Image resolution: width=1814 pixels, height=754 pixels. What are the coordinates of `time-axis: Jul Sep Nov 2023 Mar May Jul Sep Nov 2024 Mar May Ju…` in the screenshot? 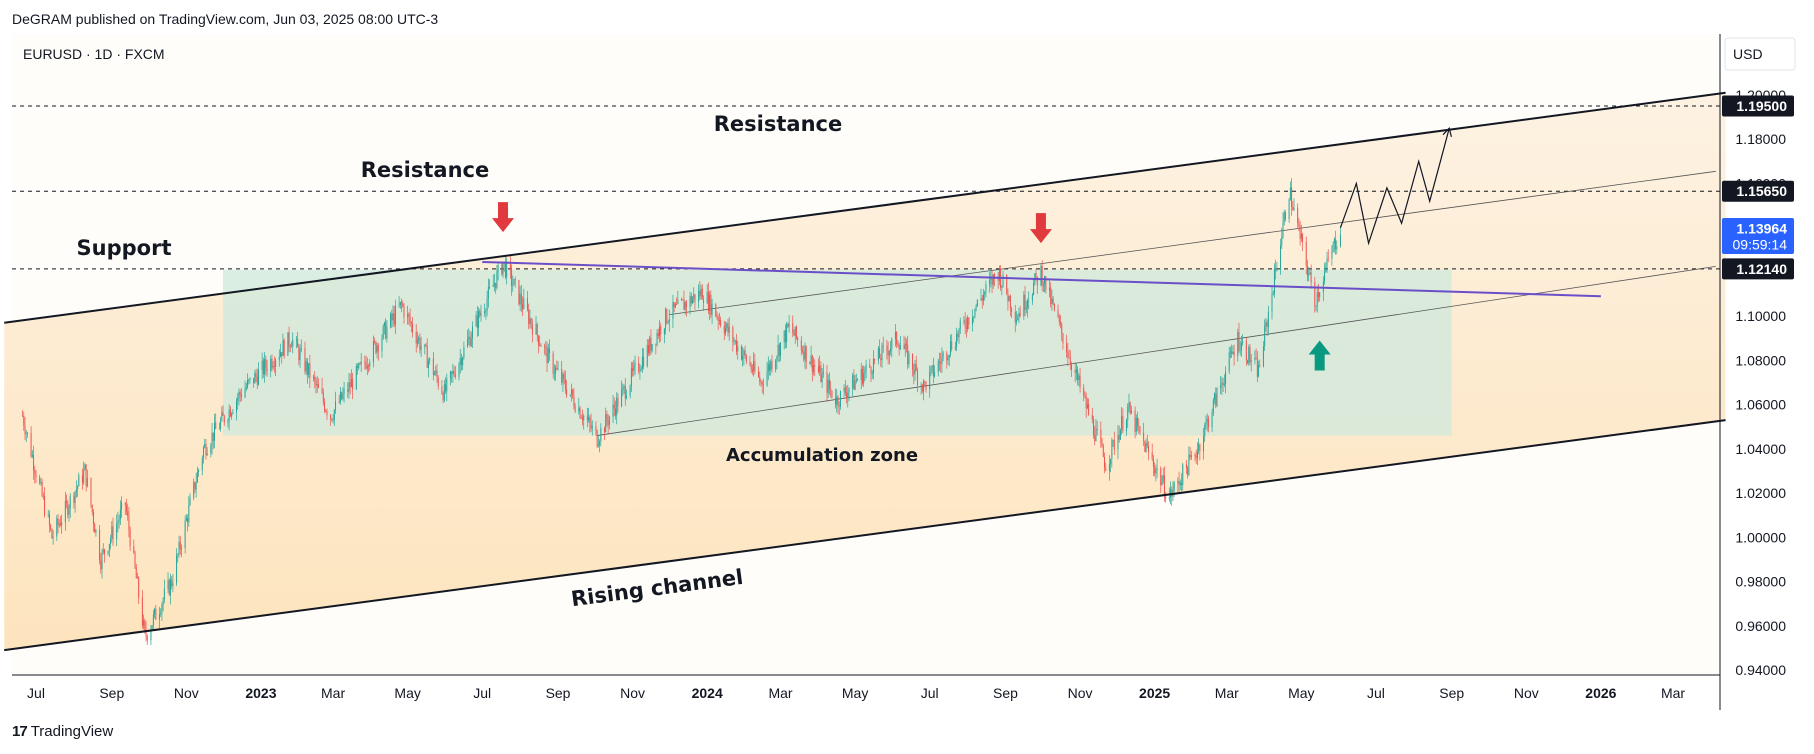 It's located at (856, 693).